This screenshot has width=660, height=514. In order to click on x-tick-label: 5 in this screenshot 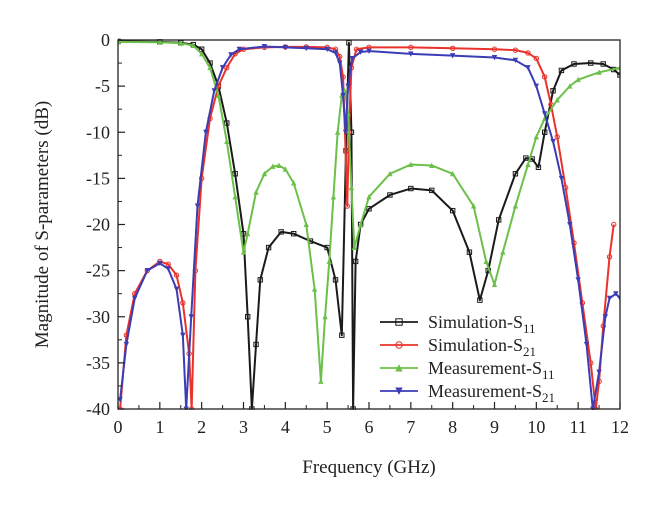, I will do `click(327, 427)`.